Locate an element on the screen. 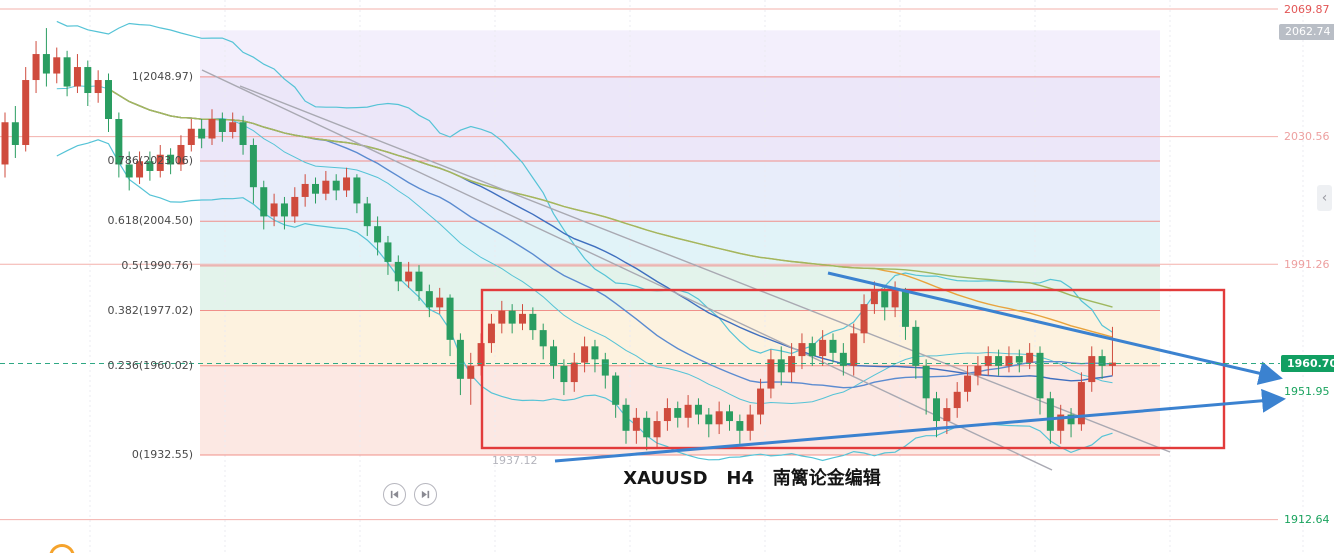 The width and height of the screenshot is (1334, 553). panel-collapse-button: ‹ is located at coordinates (1324, 198).